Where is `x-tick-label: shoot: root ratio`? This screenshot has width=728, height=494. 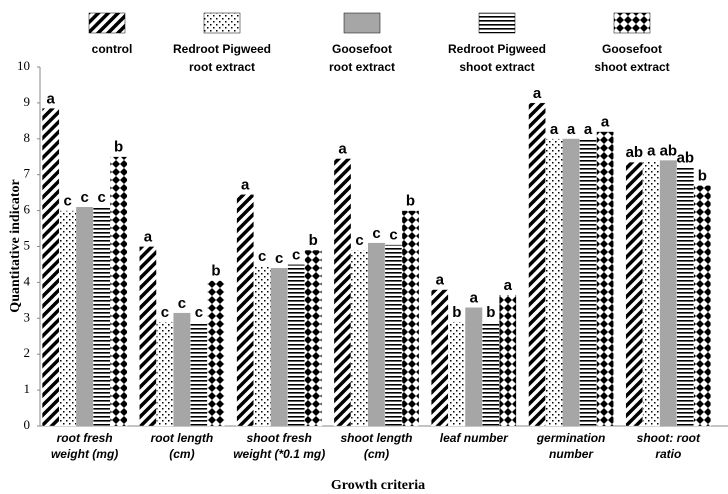
x-tick-label: shoot: root ratio is located at coordinates (668, 446).